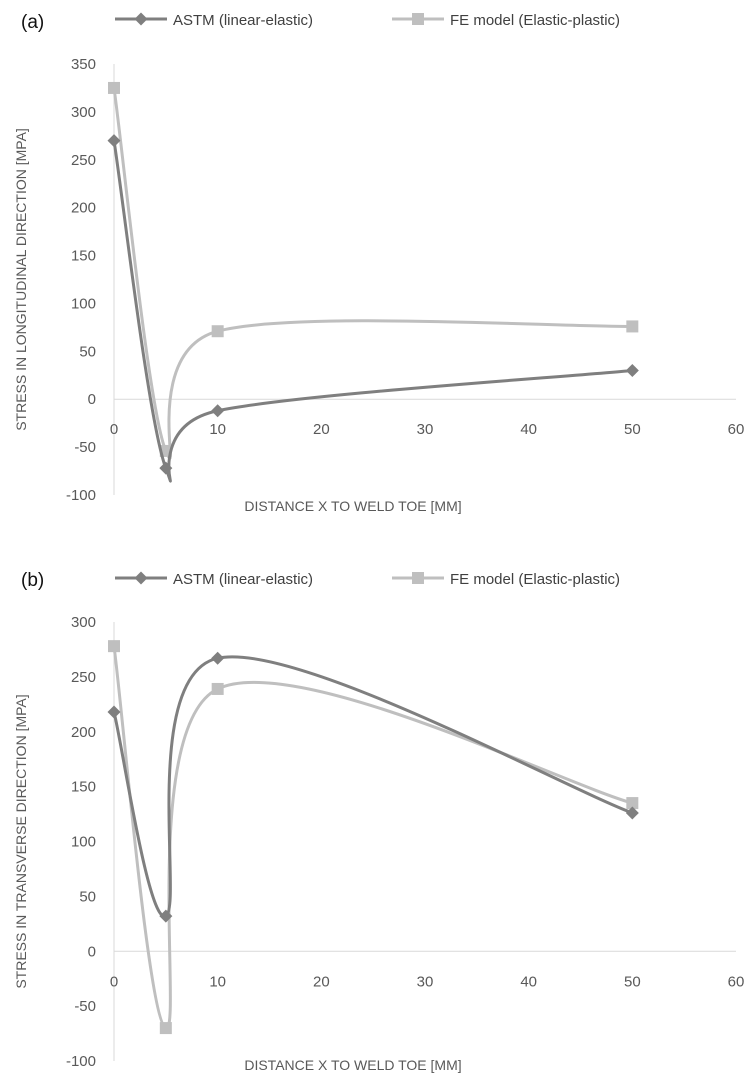 The height and width of the screenshot is (1079, 744). Describe the element at coordinates (21, 841) in the screenshot. I see `y-axis-title: STRESS IN TRANSVERSE DIRECTION [MPA]` at that location.